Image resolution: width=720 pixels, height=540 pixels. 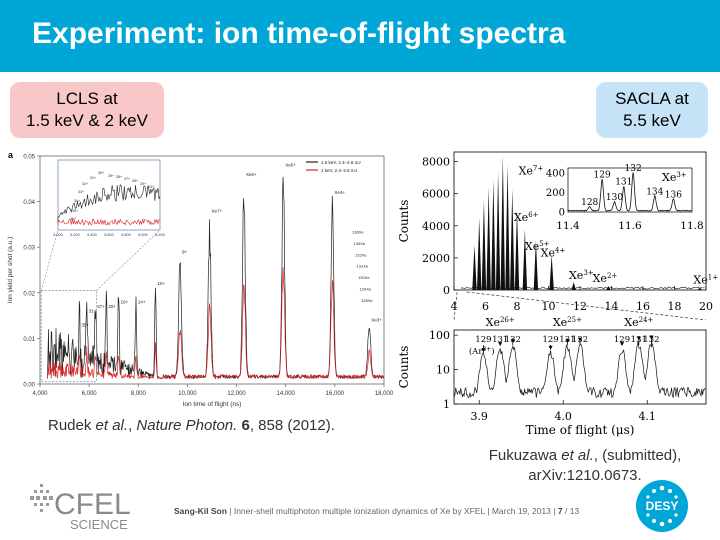 What do you see at coordinates (507, 320) in the screenshot?
I see `ion-charge: 26+` at bounding box center [507, 320].